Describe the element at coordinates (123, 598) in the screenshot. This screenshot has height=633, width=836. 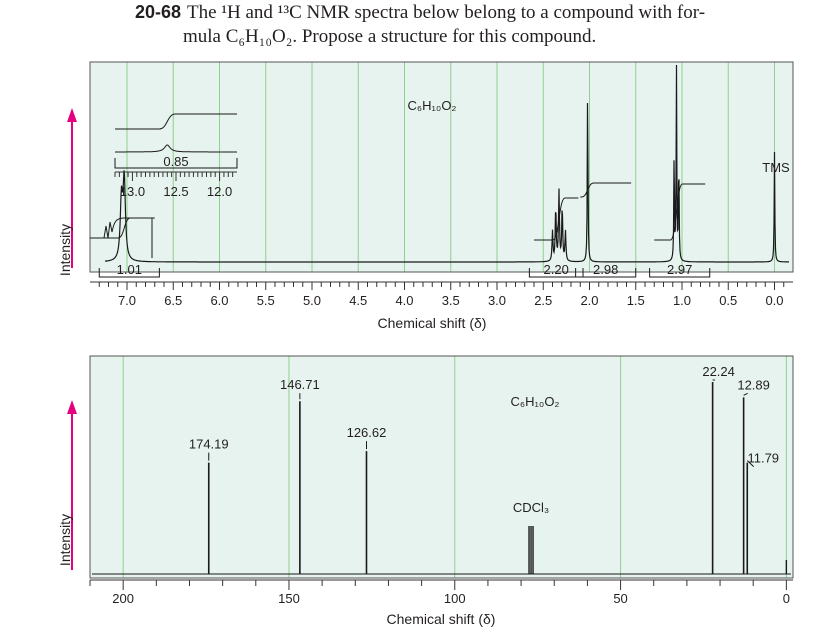
I see `c-x-tick-label: 200` at that location.